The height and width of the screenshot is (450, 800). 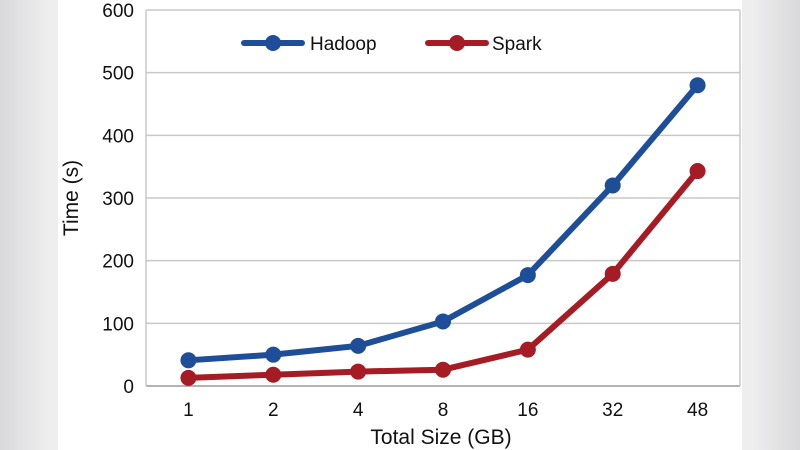 I want to click on y-tick-label: 0, so click(x=128, y=387).